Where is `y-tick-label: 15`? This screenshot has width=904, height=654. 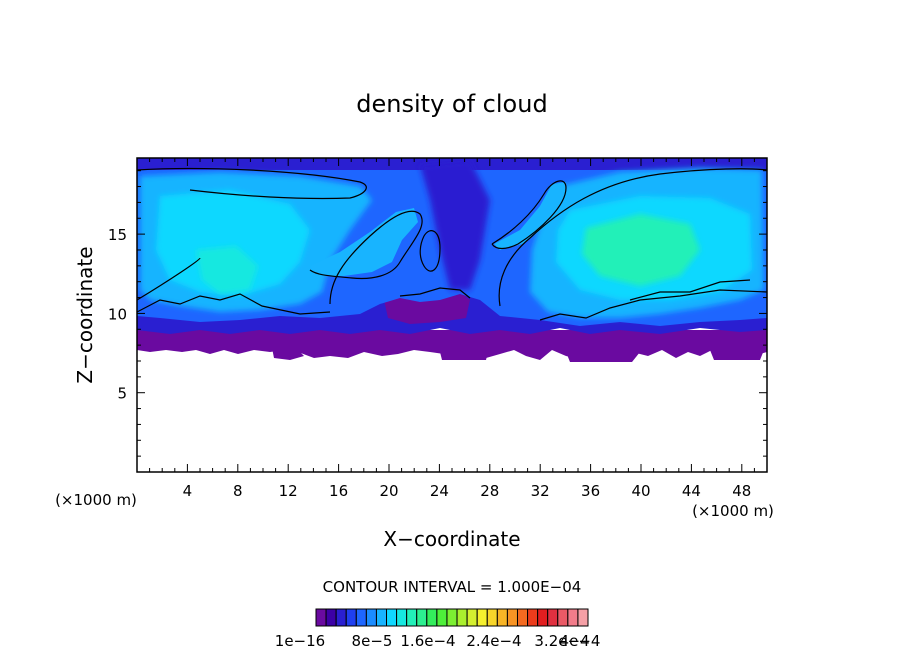
y-tick-label: 15 is located at coordinates (117, 235).